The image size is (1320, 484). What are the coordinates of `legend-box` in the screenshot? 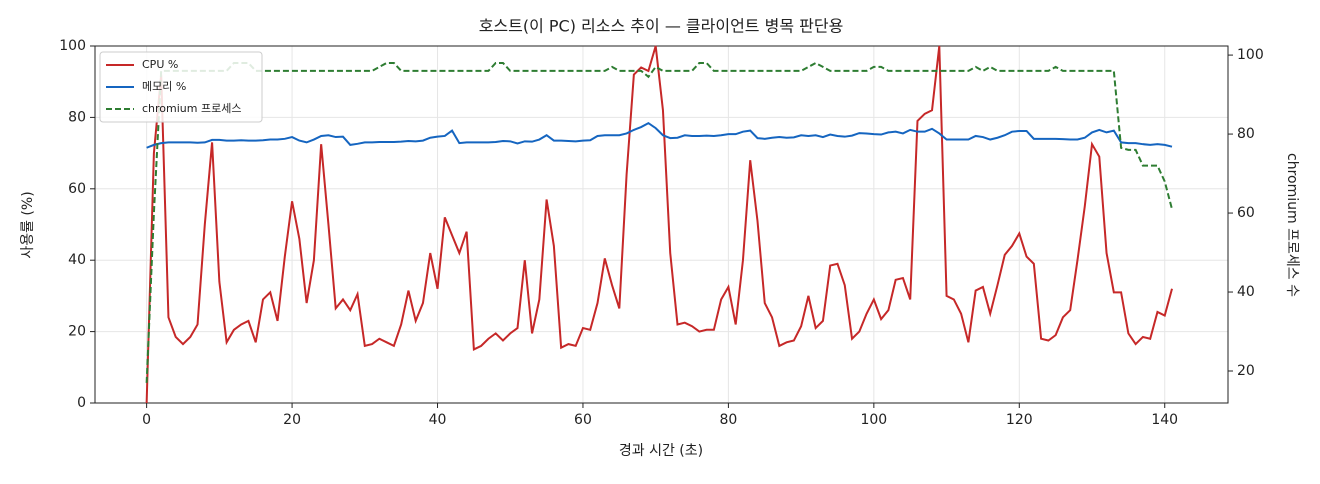 It's located at (181, 87).